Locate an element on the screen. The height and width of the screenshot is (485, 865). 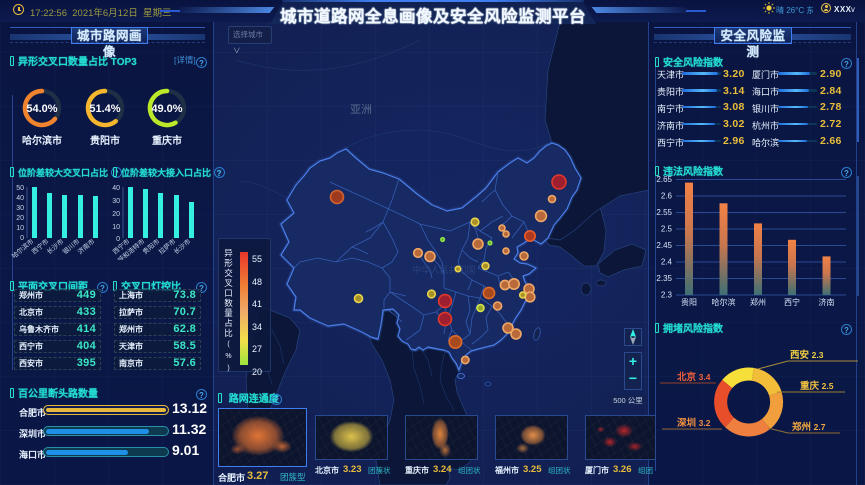
svg-text: 贵阳 is located at coordinates (689, 302).